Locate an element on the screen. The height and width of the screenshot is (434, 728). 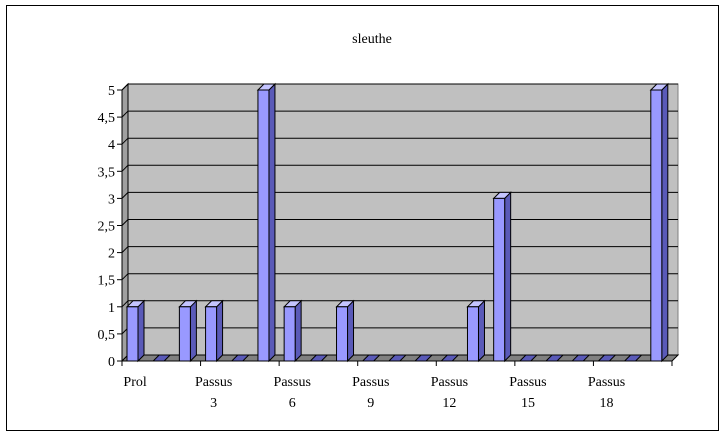
y-tick-label: 1,5 is located at coordinates (107, 281).